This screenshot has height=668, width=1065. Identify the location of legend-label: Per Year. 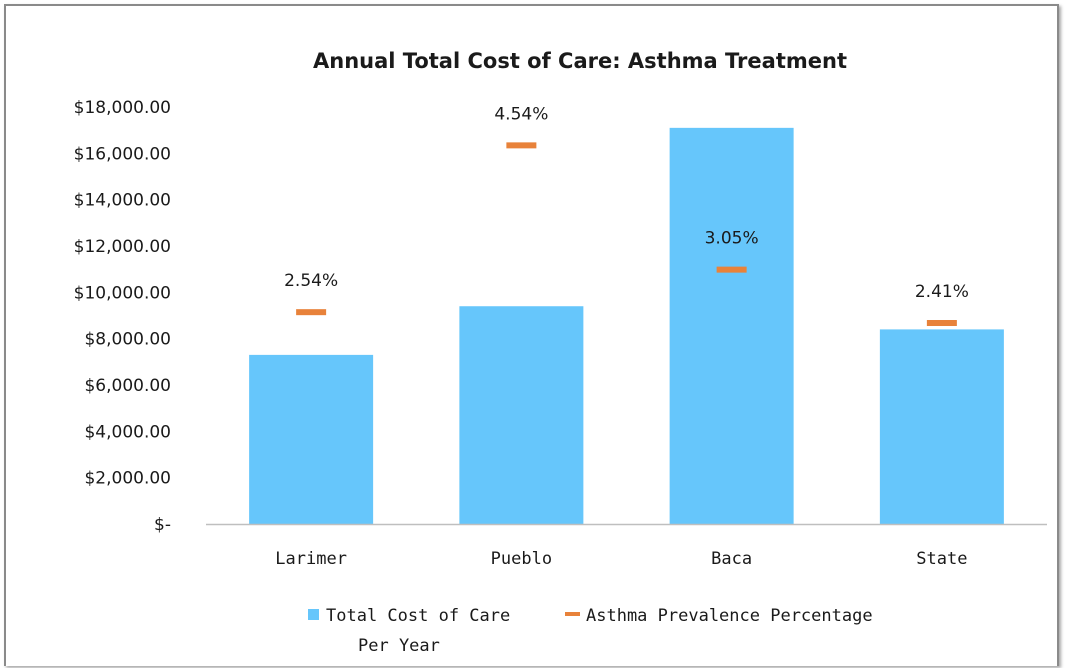
(399, 646).